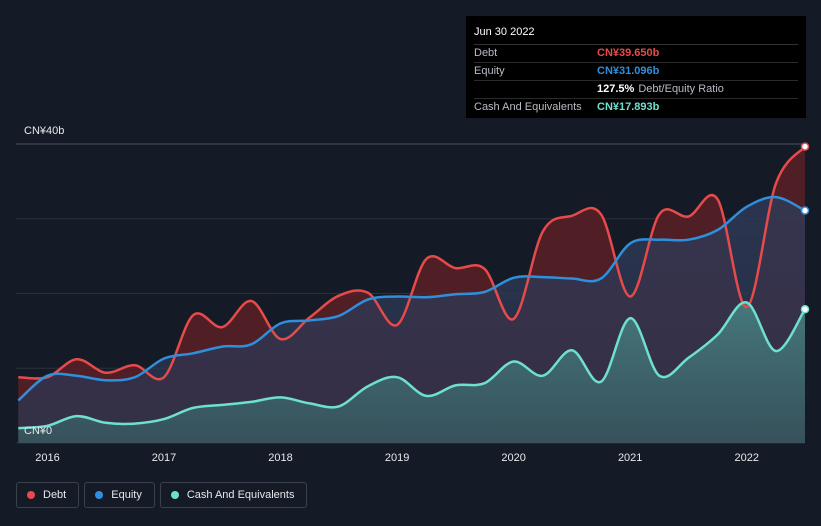 This screenshot has width=821, height=526. I want to click on tooltip-ratio-spacer, so click(535, 89).